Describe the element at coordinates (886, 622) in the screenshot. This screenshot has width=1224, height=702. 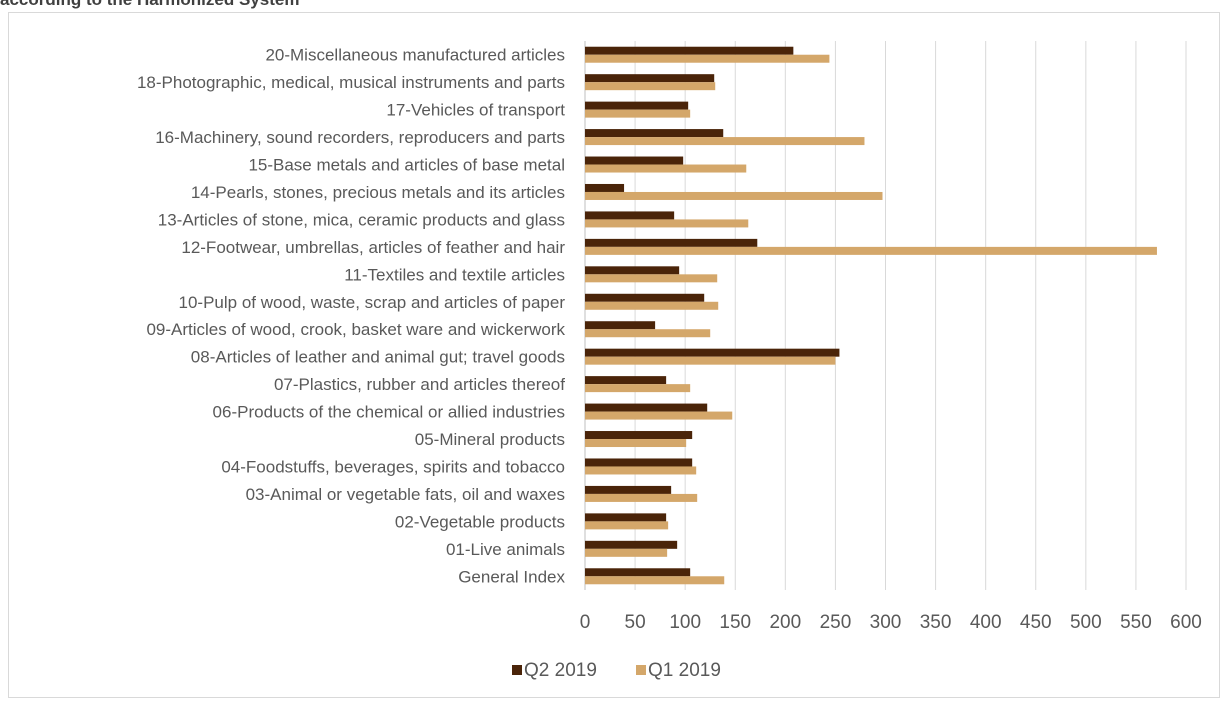
I see `x-tick-label: 300` at that location.